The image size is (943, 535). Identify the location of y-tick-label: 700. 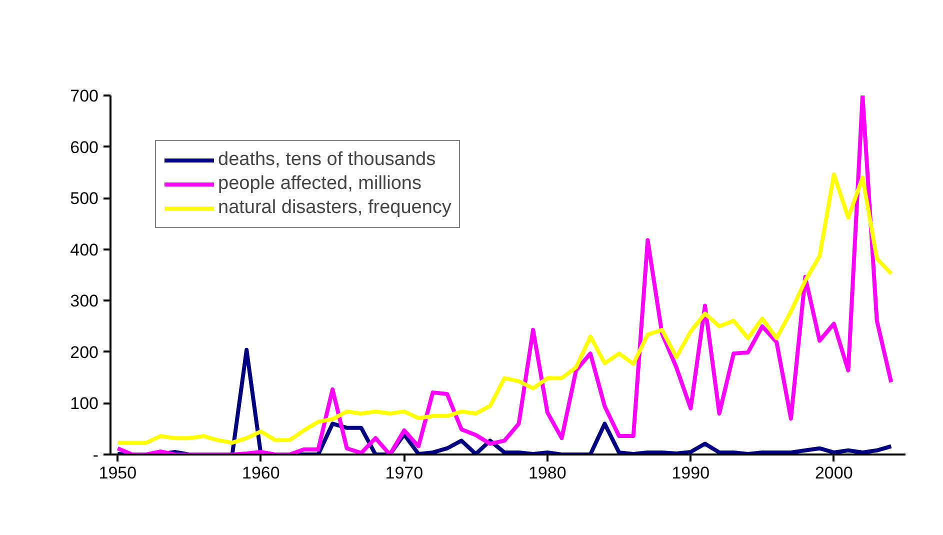
(84, 96).